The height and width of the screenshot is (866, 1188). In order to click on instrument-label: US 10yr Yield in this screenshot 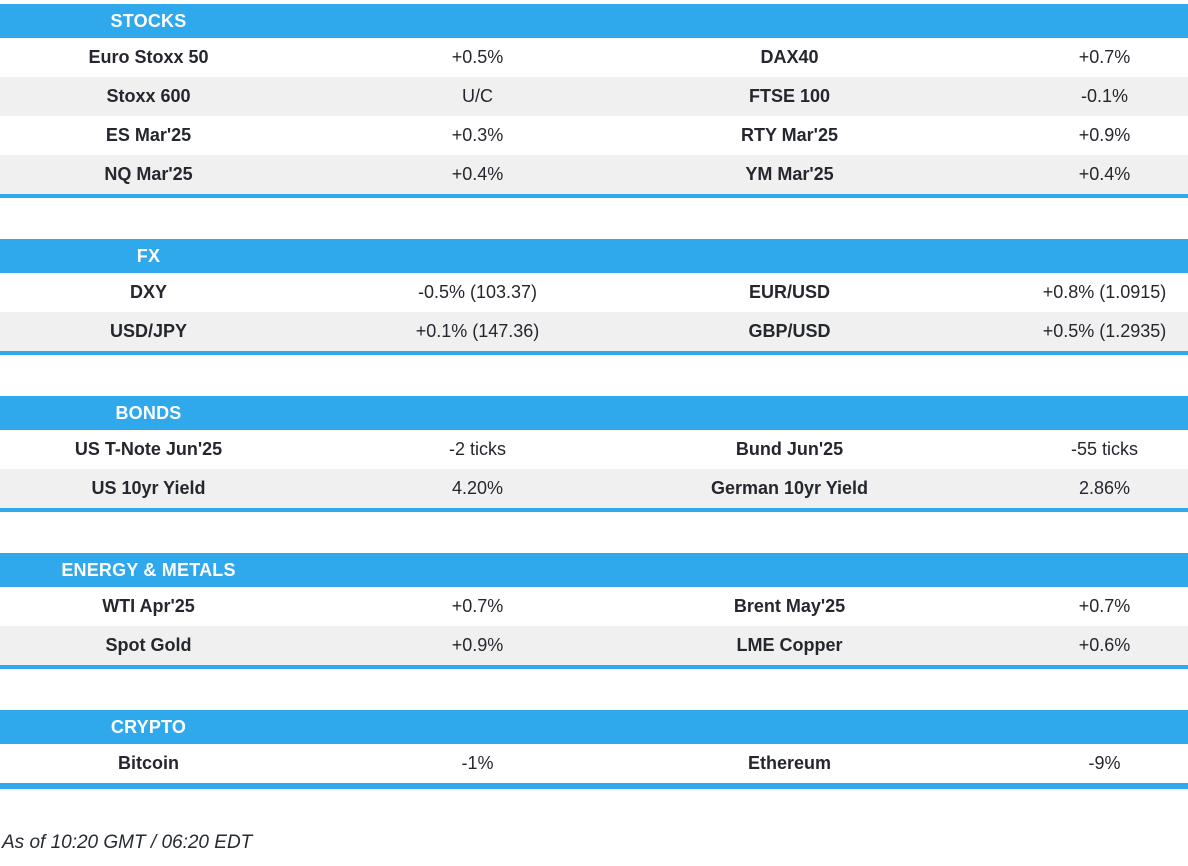, I will do `click(148, 488)`.